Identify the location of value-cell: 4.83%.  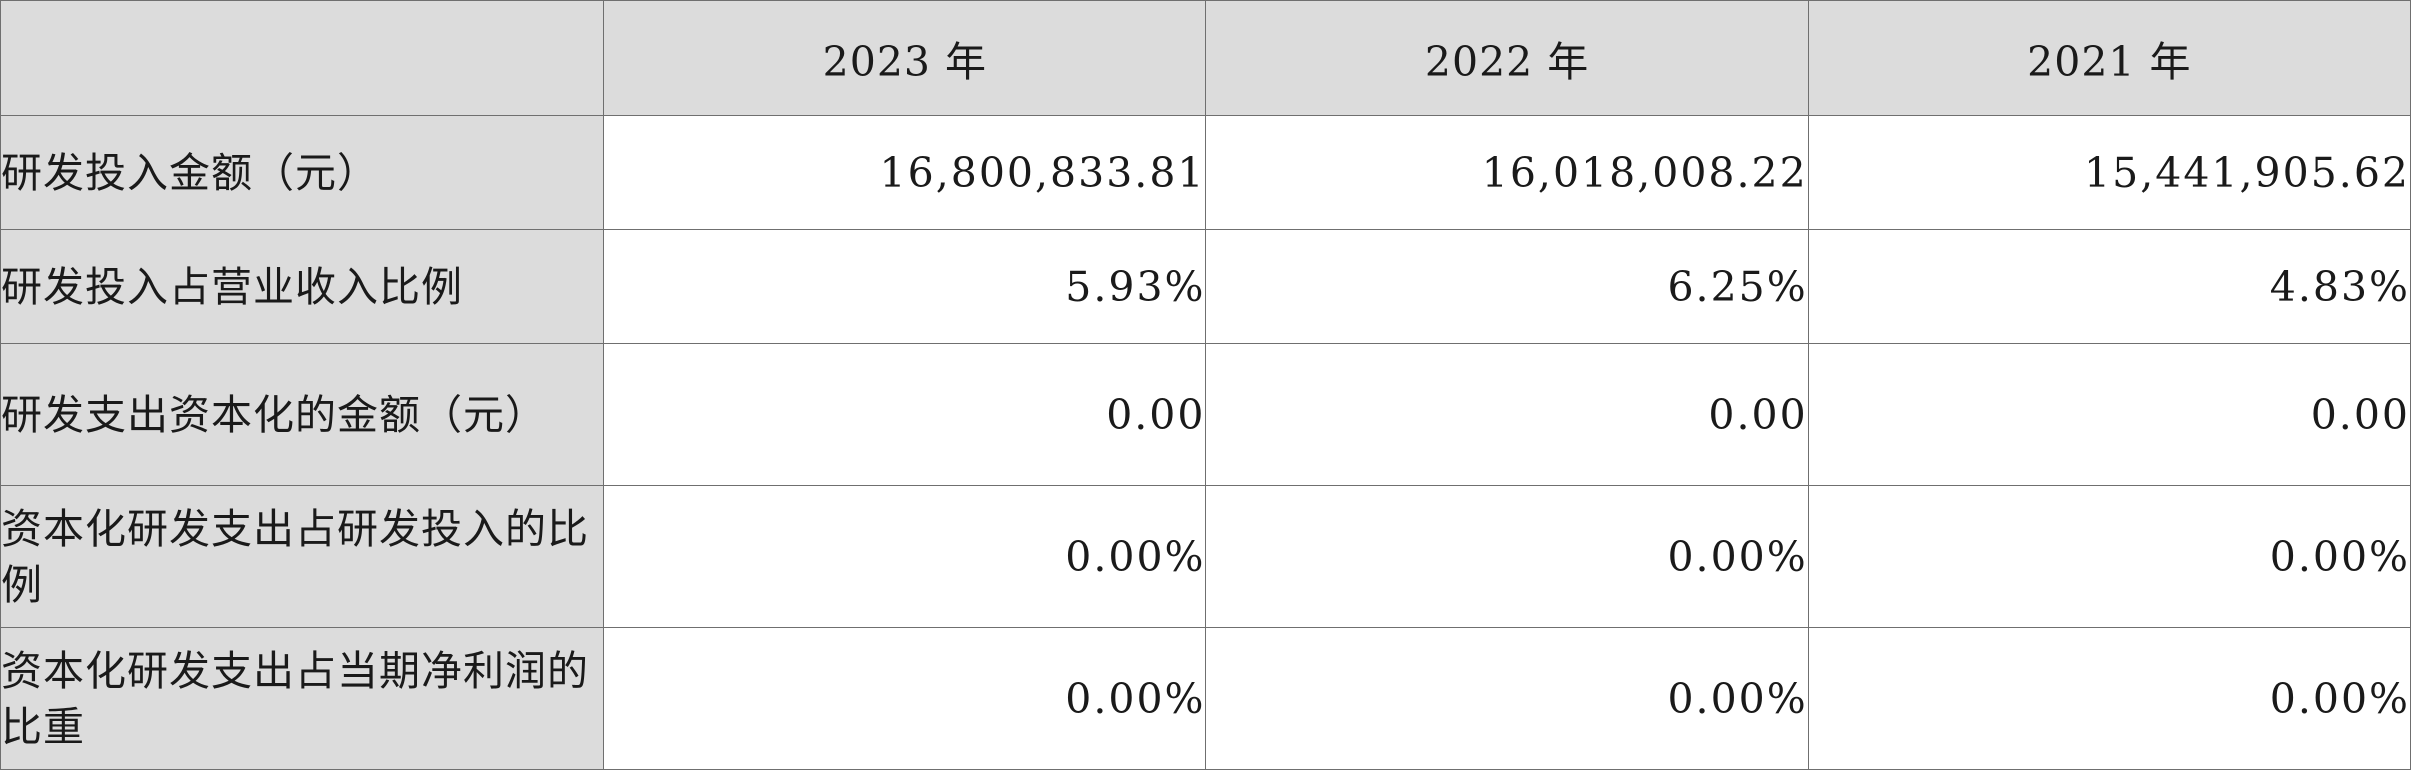
(2109, 286).